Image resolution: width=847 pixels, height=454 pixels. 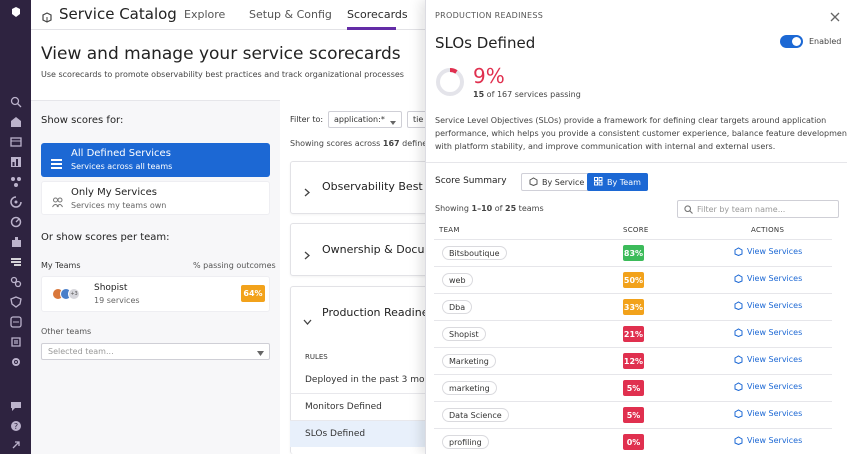 What do you see at coordinates (532, 94) in the screenshot?
I see `passing-suffix: of 167 services passing` at bounding box center [532, 94].